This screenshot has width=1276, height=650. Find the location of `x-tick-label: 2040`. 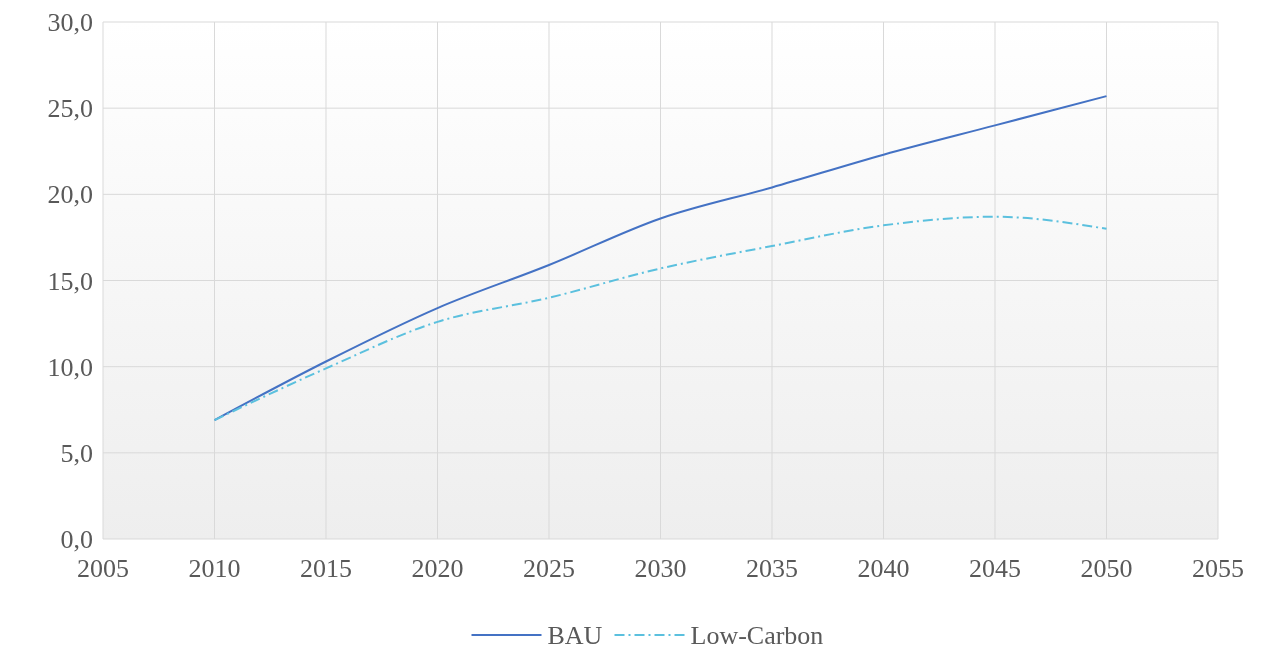

x-tick-label: 2040 is located at coordinates (883, 568).